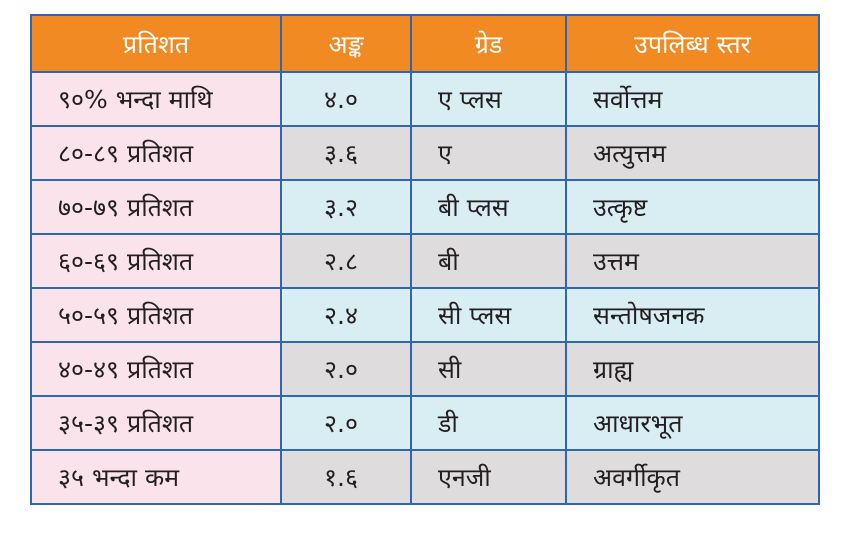  I want to click on table-row: ७०-७९ प्रतिशत ३.२ बी प्लस उत्कृष्ट, so click(425, 207).